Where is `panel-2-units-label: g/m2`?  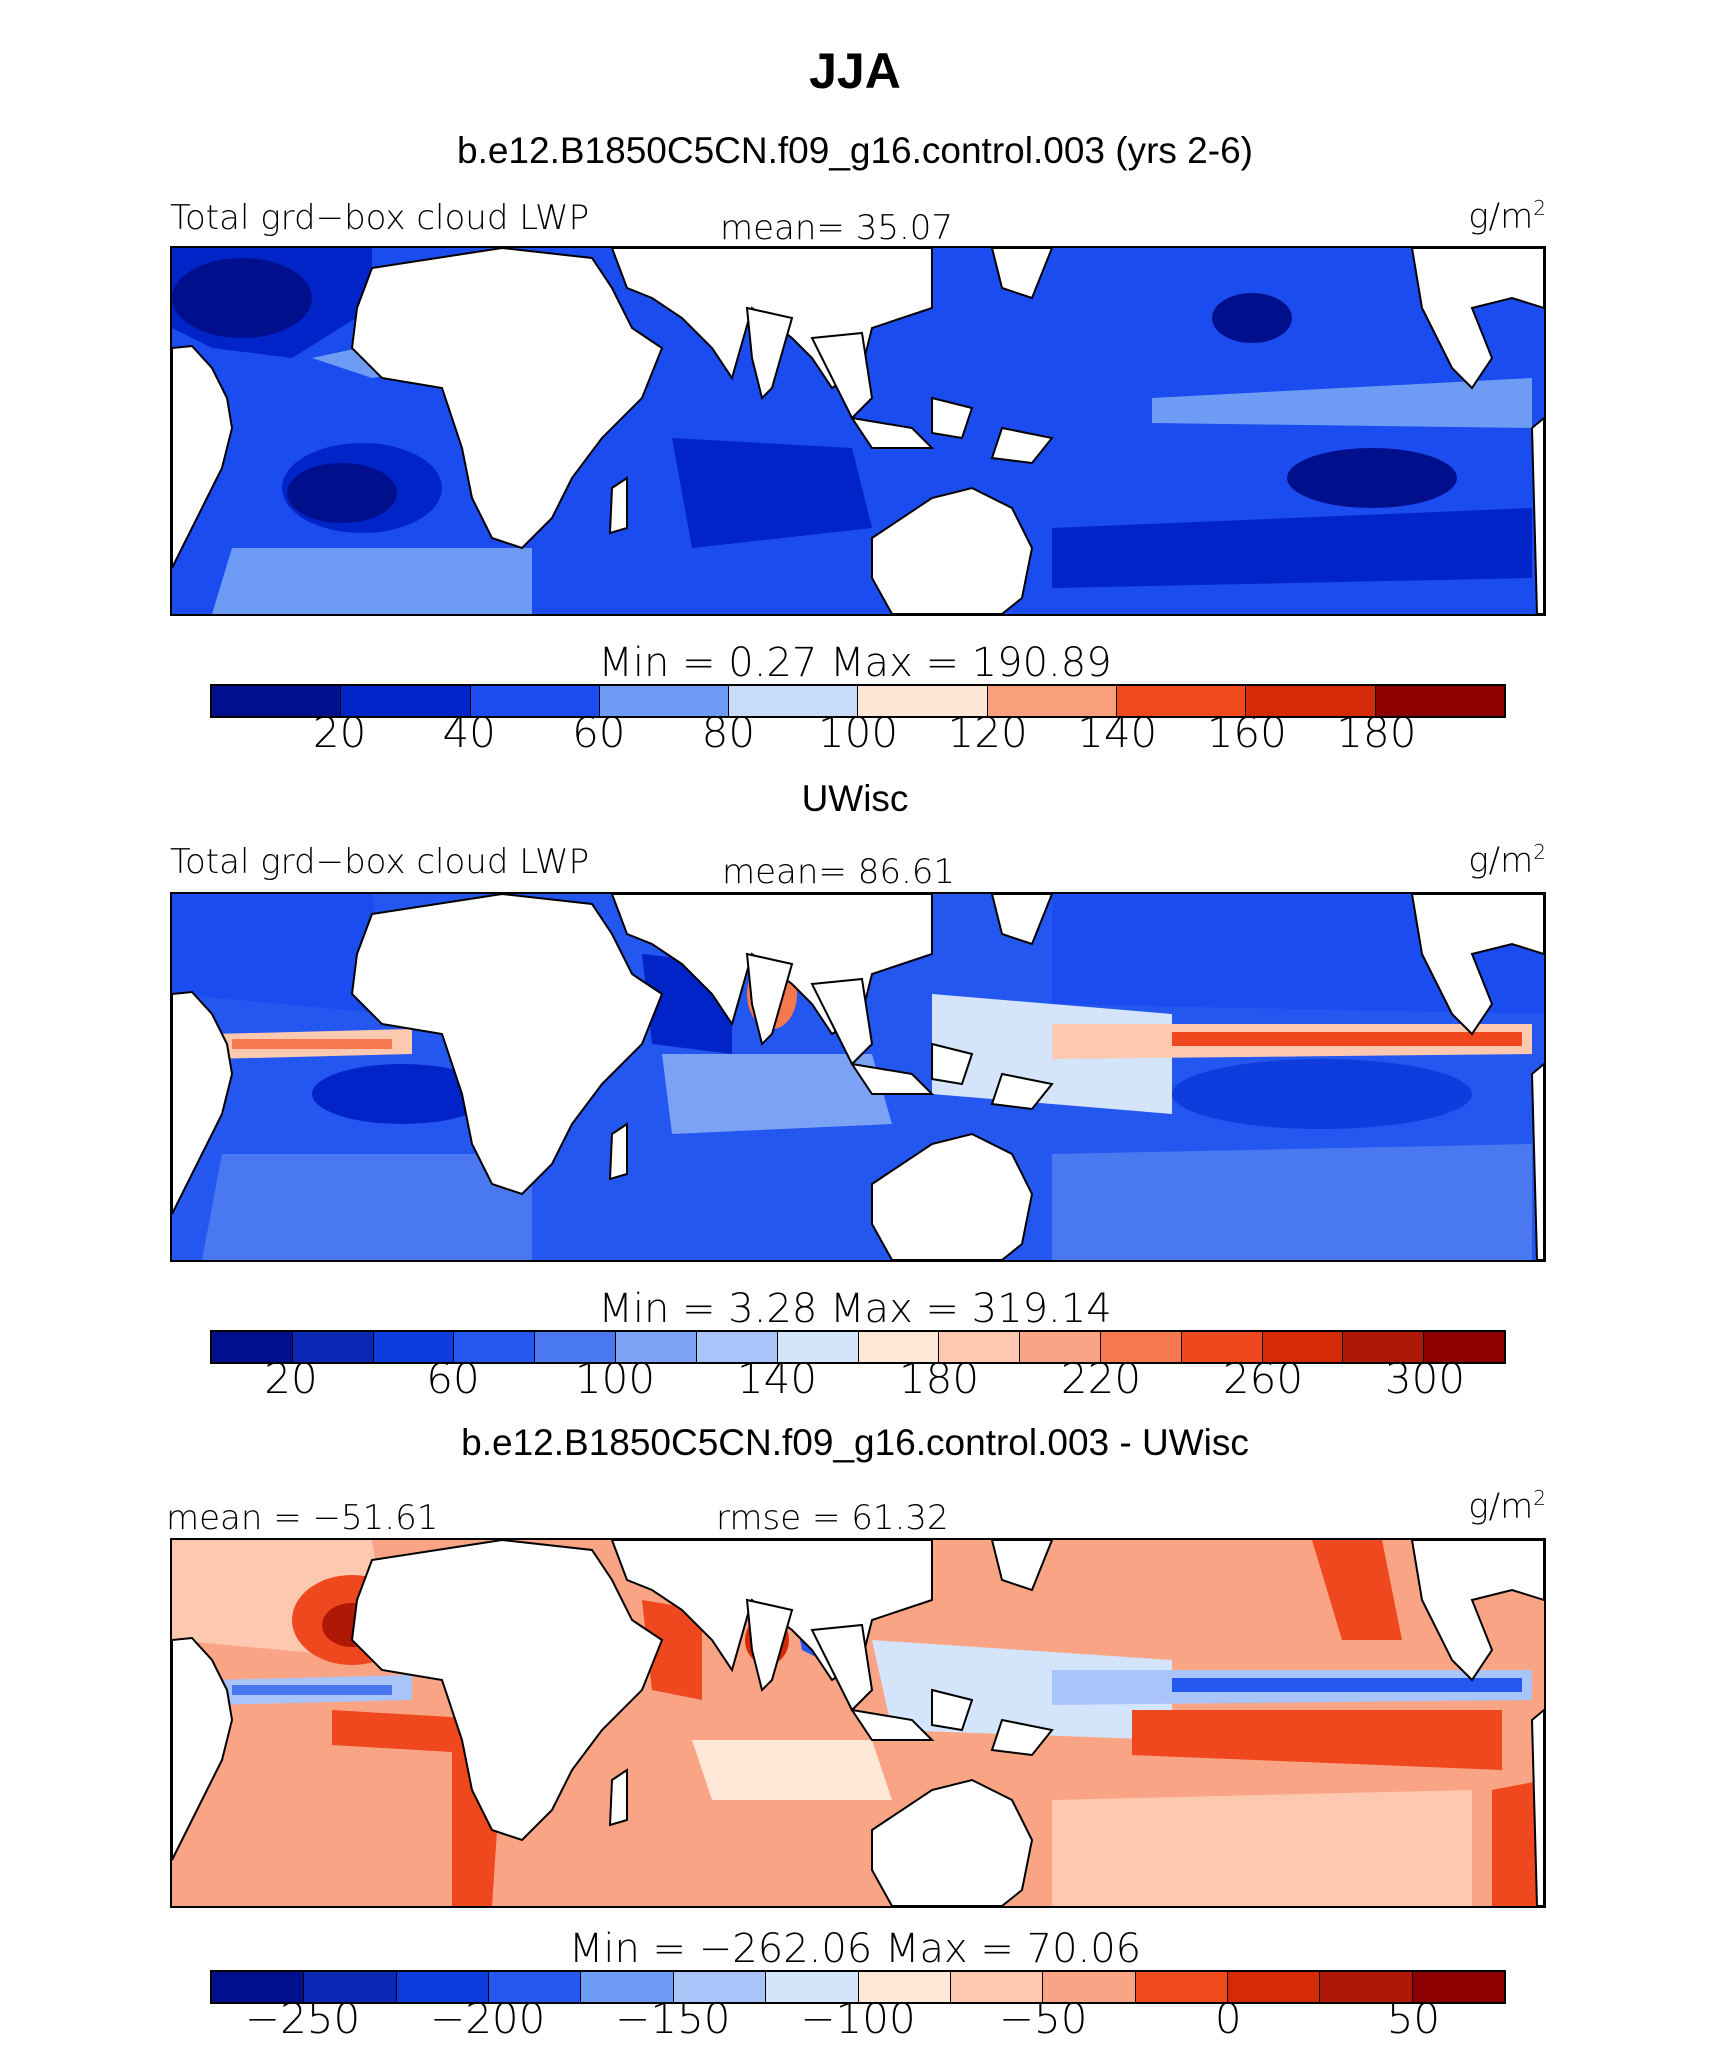
panel-2-units-label: g/m2 is located at coordinates (1507, 860).